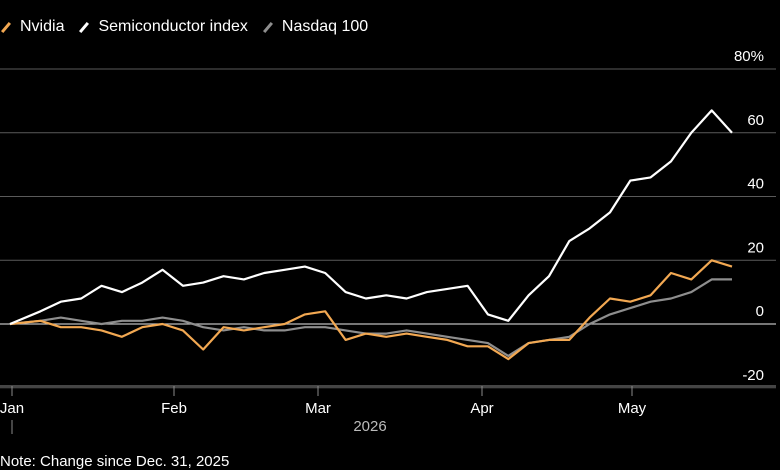  Describe the element at coordinates (755, 184) in the screenshot. I see `y-tick-label: 40` at that location.